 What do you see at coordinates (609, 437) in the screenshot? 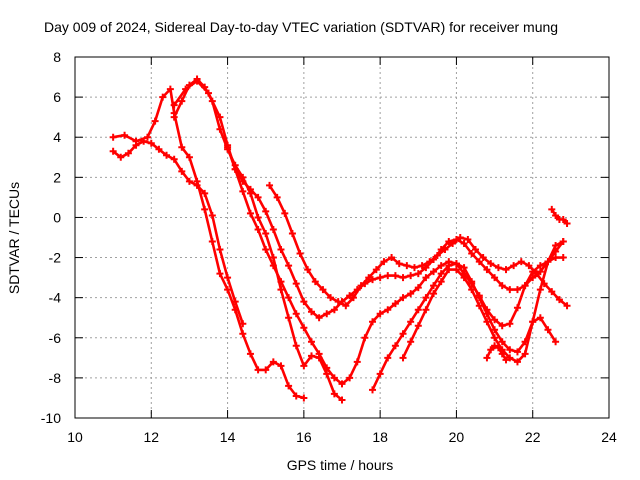
I see `x-tick-label: 24` at bounding box center [609, 437].